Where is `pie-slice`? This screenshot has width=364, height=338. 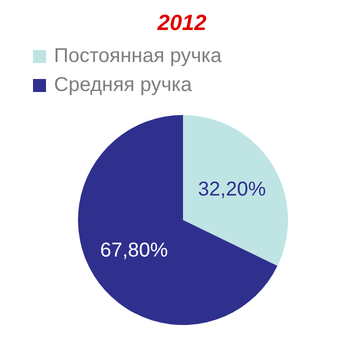
pie-slice is located at coordinates (235, 190).